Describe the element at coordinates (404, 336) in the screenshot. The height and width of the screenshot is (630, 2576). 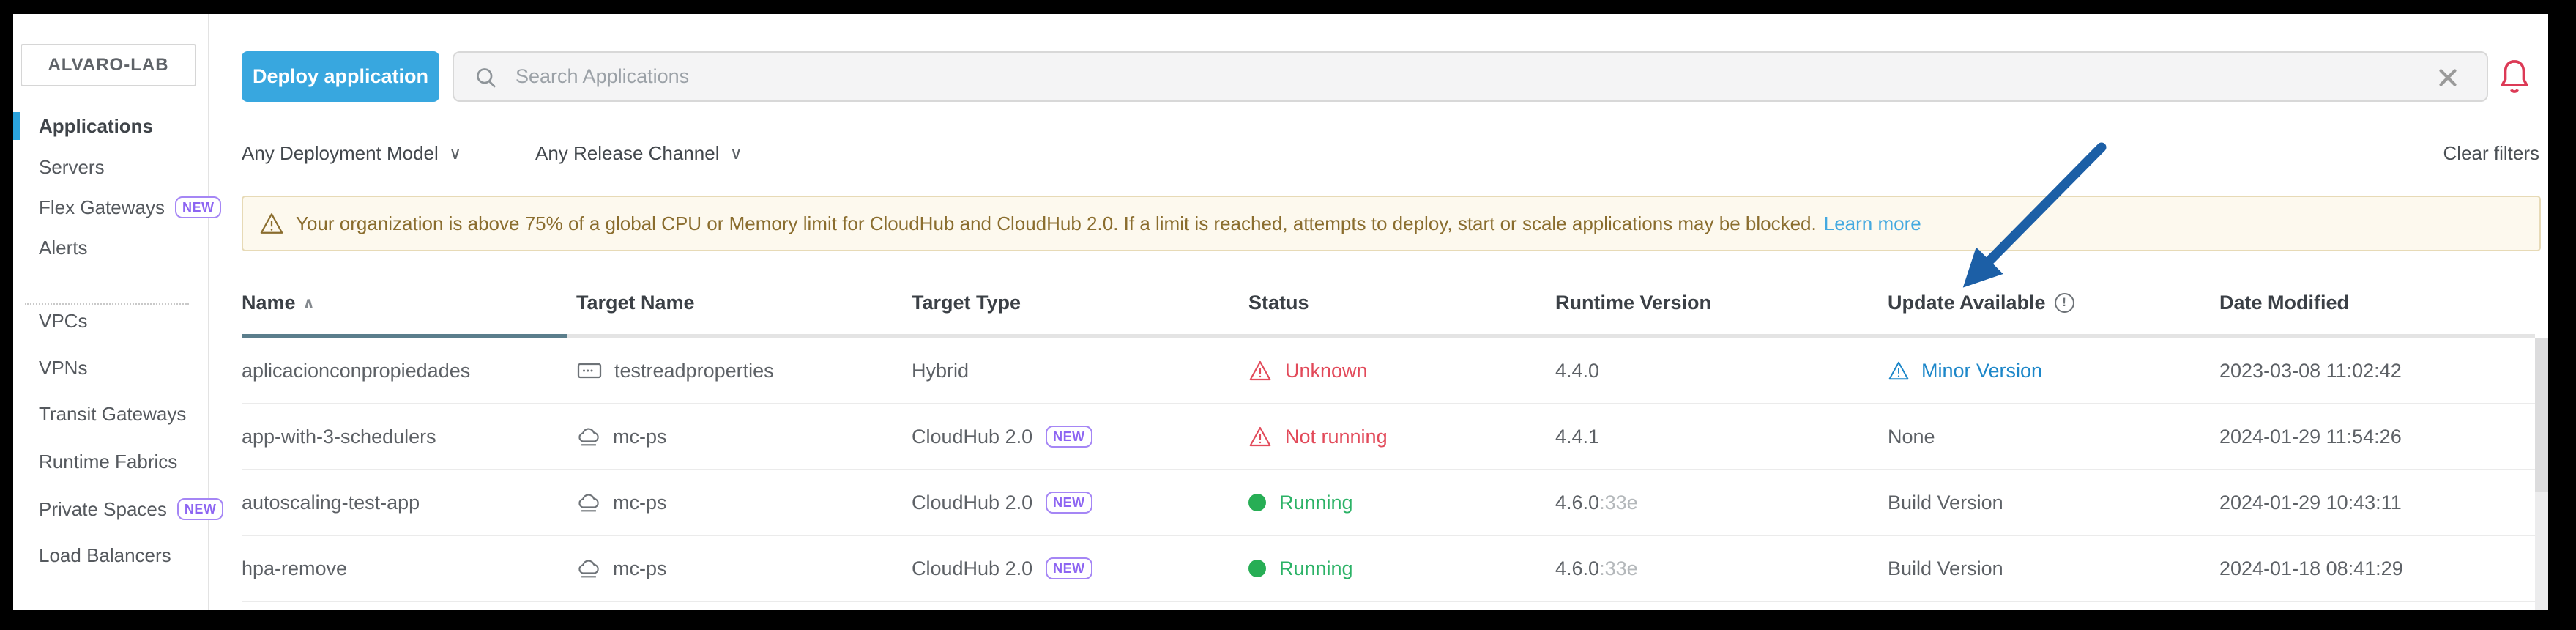
I see `sorted-column-indicator` at that location.